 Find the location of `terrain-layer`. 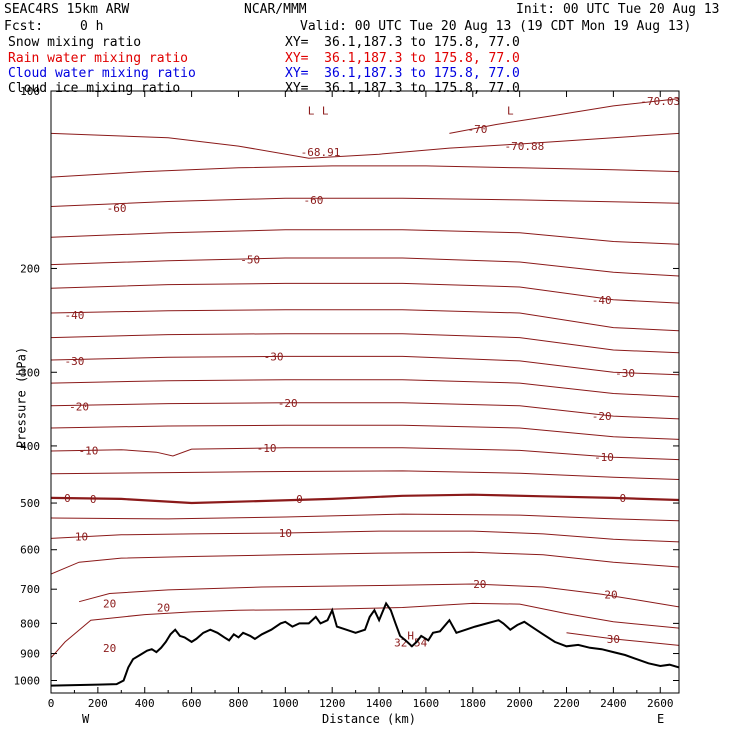

terrain-layer is located at coordinates (365, 644).